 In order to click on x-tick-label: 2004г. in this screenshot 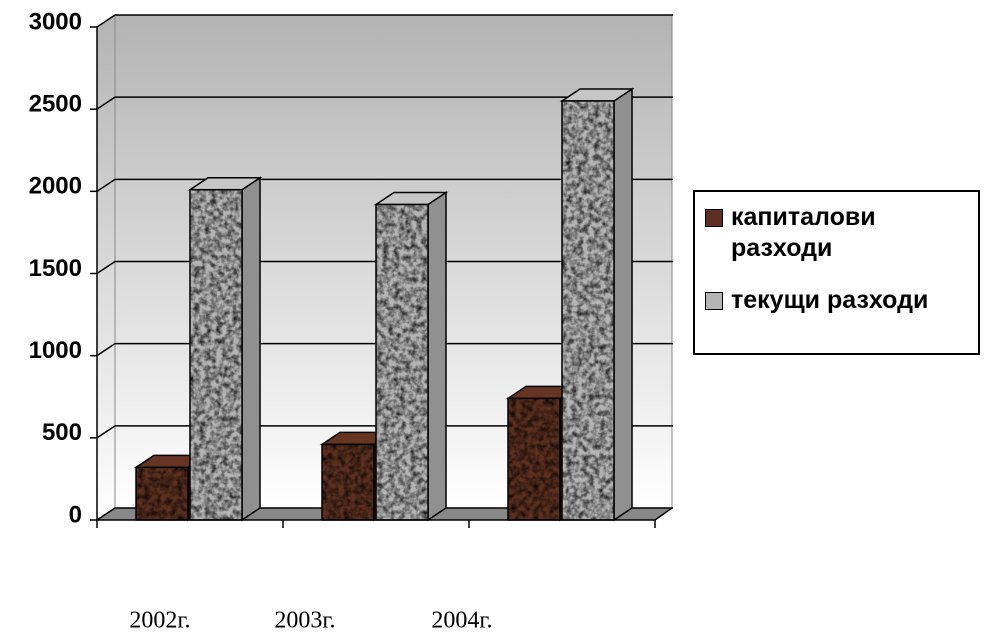, I will do `click(461, 621)`.